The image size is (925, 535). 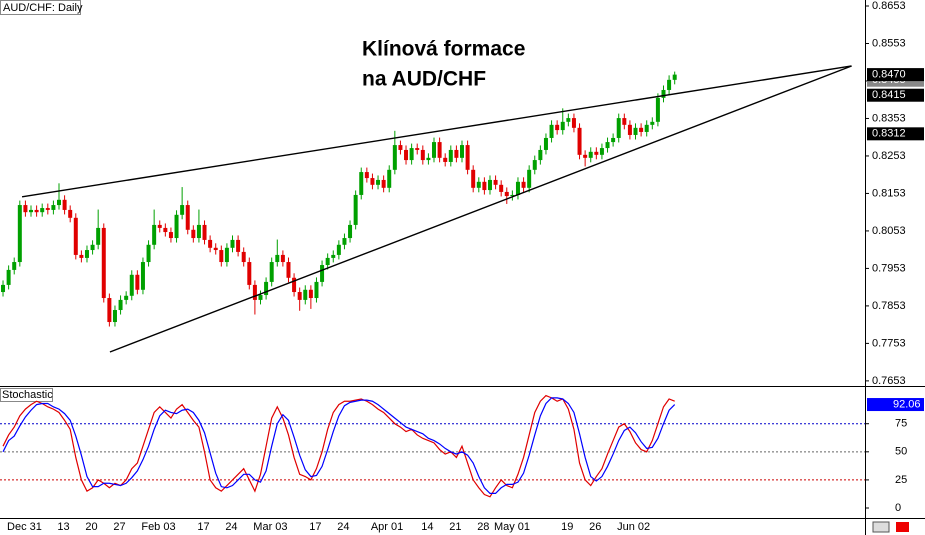 I want to click on y-tick-label: 0.7653, so click(x=889, y=381).